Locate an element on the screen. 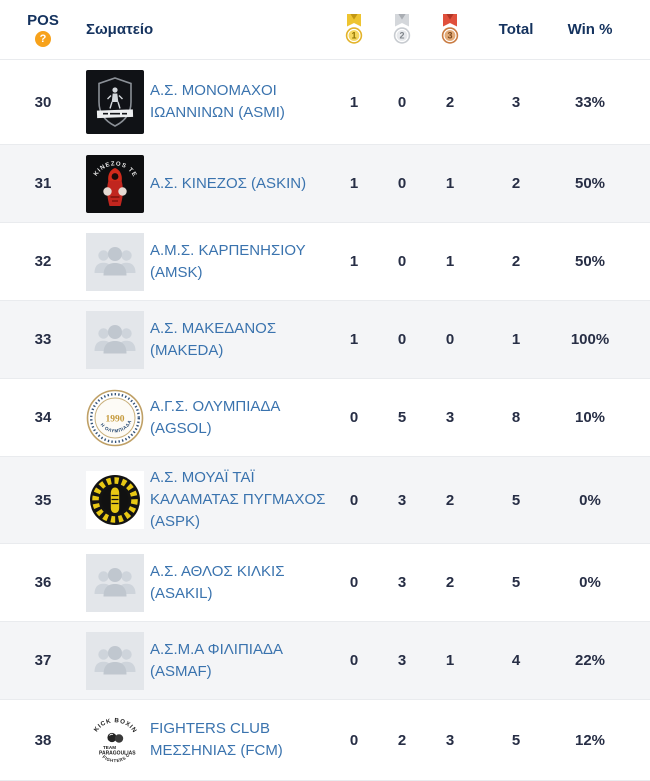 This screenshot has width=650, height=781. win-percentage: 12% is located at coordinates (590, 740).